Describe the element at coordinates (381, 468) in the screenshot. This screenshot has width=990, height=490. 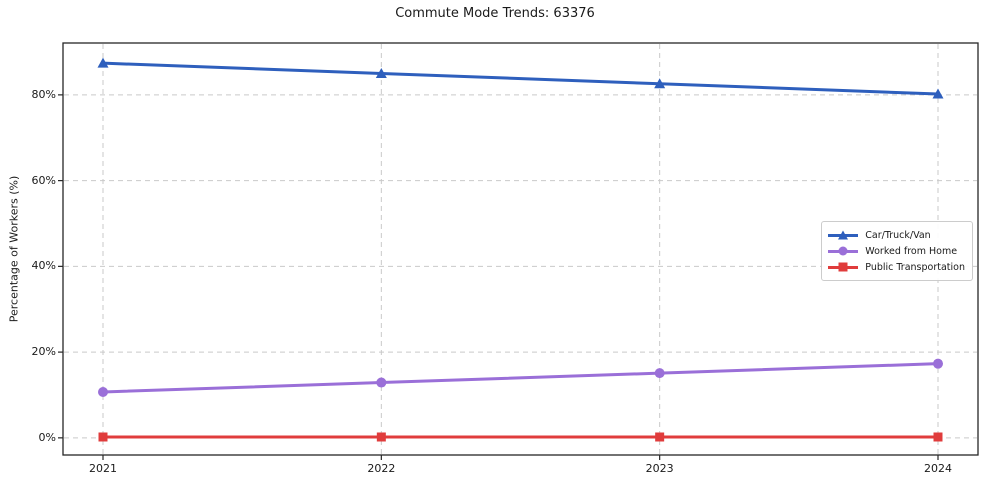
I see `x-tick-label-2022: 2022` at that location.